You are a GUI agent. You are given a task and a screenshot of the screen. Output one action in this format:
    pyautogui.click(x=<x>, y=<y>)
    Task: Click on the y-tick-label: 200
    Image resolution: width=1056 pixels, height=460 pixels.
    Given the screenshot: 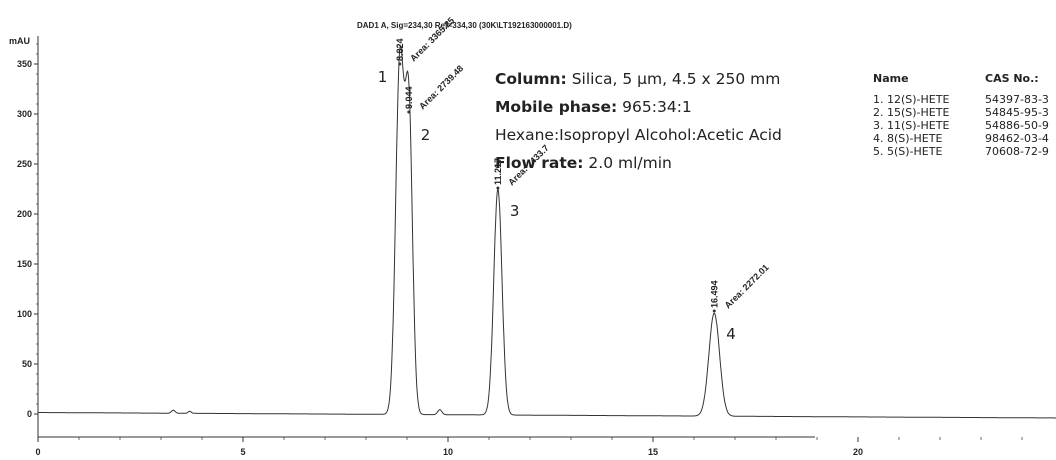 What is the action you would take?
    pyautogui.click(x=24, y=214)
    